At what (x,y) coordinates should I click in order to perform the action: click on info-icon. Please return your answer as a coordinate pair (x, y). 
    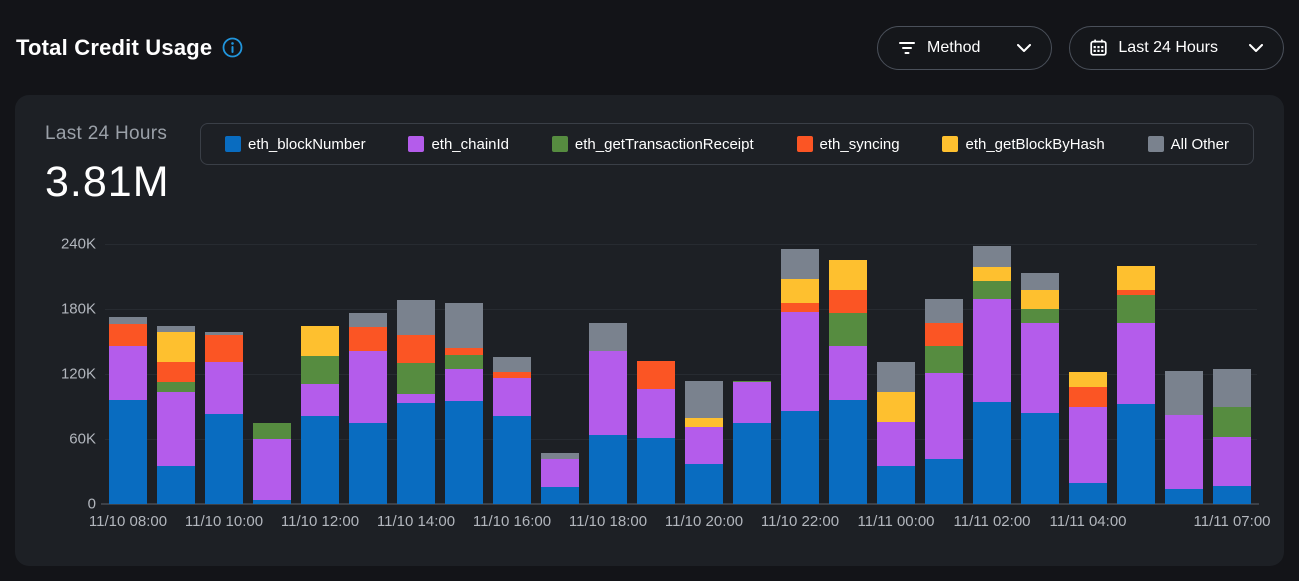
    Looking at the image, I should click on (232, 47).